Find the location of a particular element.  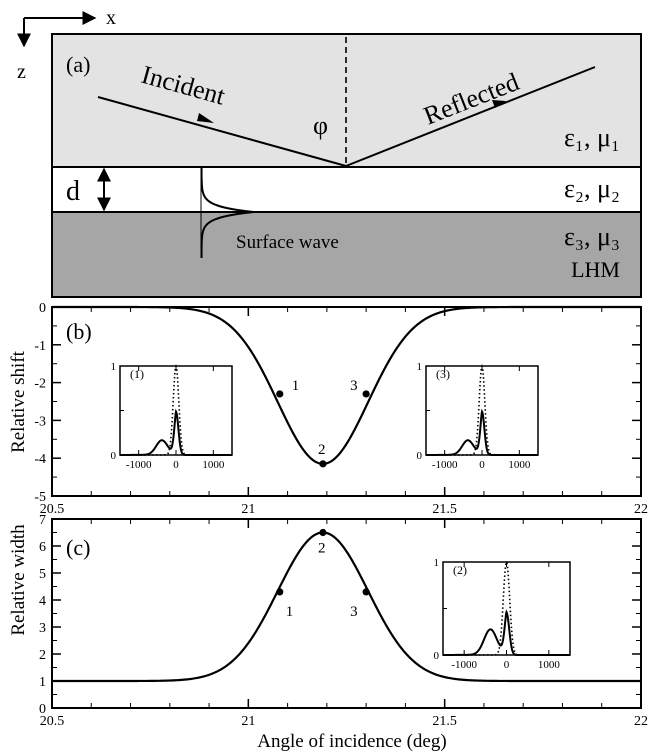

panel-c-label: (c) is located at coordinates (78, 547).